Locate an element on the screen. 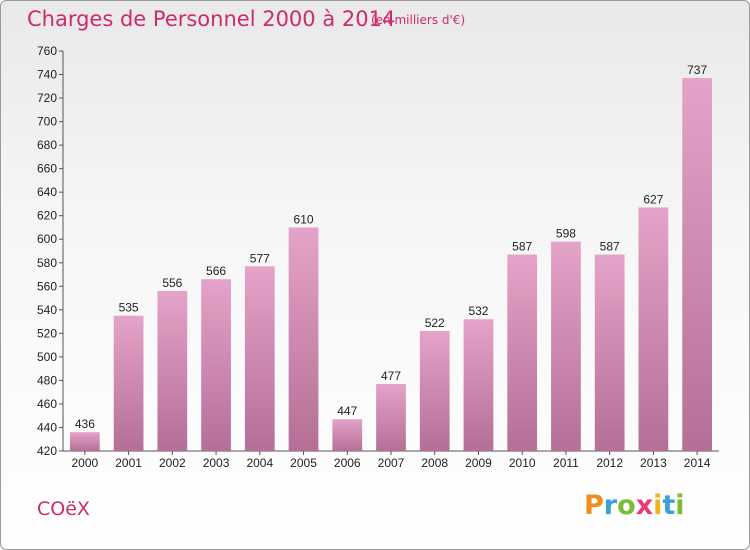 This screenshot has height=550, width=750. value-label-2005: 610 is located at coordinates (304, 219).